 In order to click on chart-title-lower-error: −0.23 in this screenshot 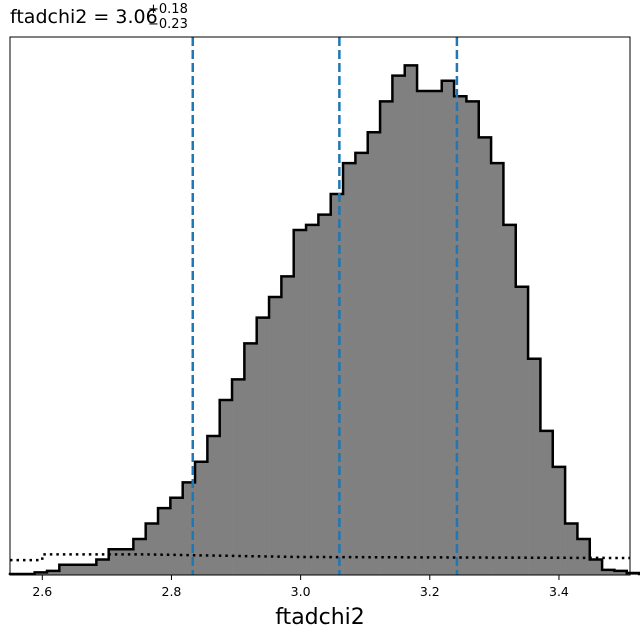, I will do `click(168, 24)`.